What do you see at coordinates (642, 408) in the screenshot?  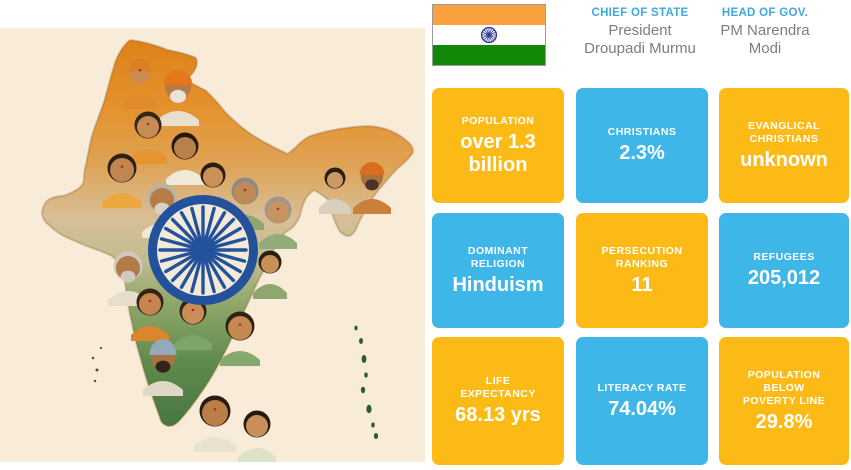 I see `stat-value: 74.04%` at bounding box center [642, 408].